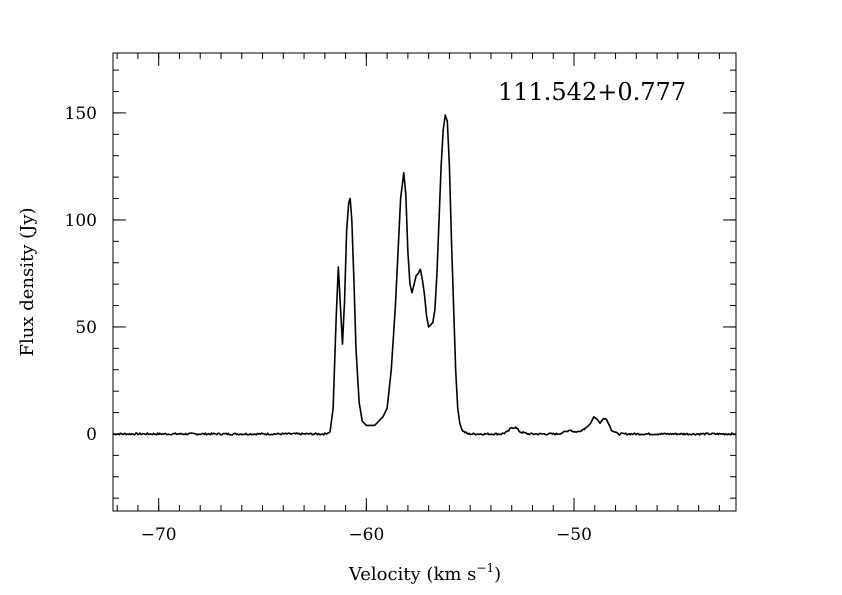 The width and height of the screenshot is (842, 595). I want to click on x-tick-label: −70, so click(159, 535).